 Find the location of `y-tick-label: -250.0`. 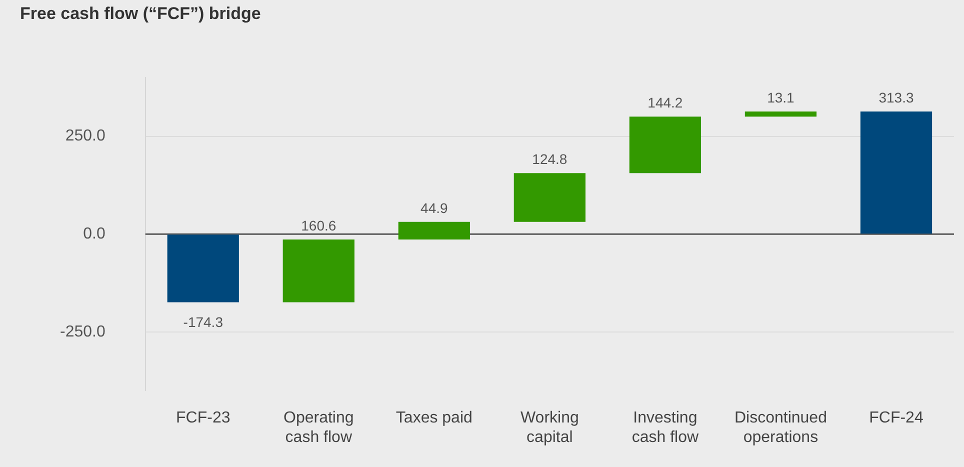

y-tick-label: -250.0 is located at coordinates (83, 331).